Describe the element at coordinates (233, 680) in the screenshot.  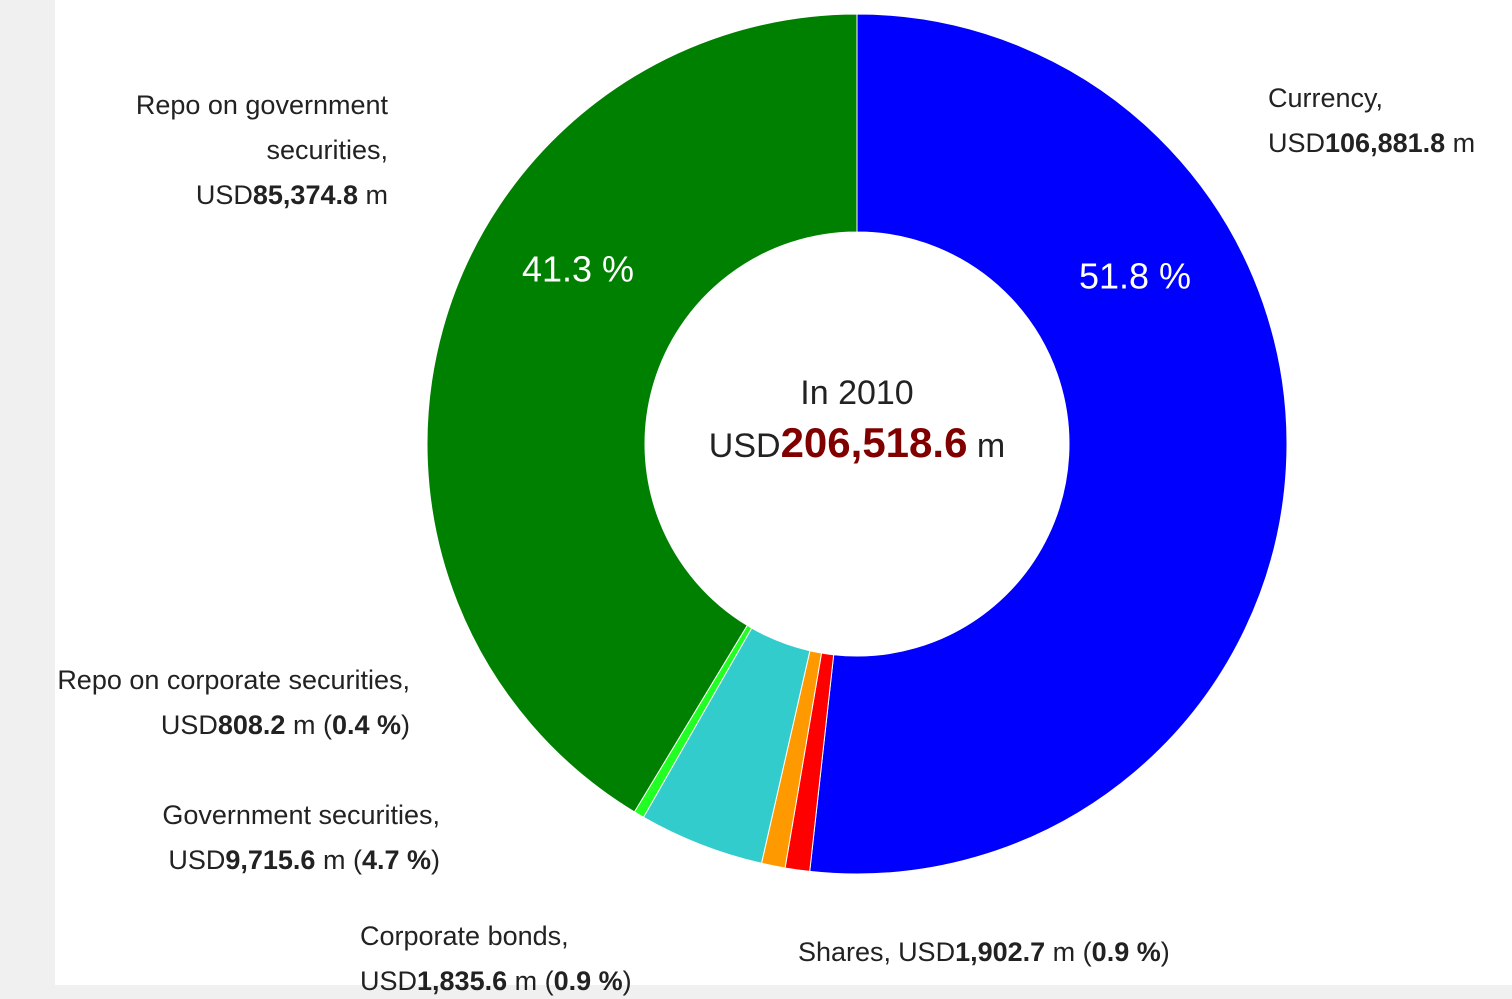
I see `category-name: Repo on corporate securities,` at that location.